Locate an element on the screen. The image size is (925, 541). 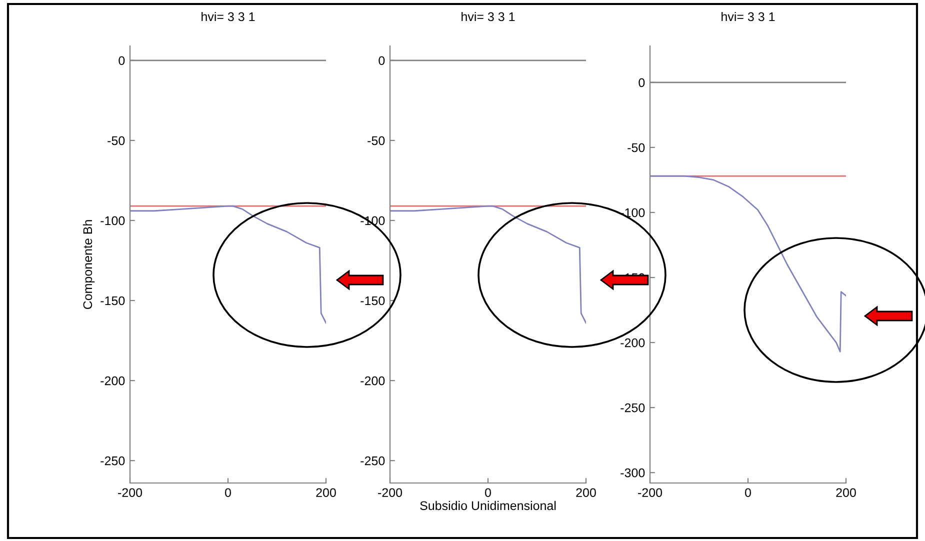
x-axis-title: Subsidio Unidimensional is located at coordinates (488, 505).